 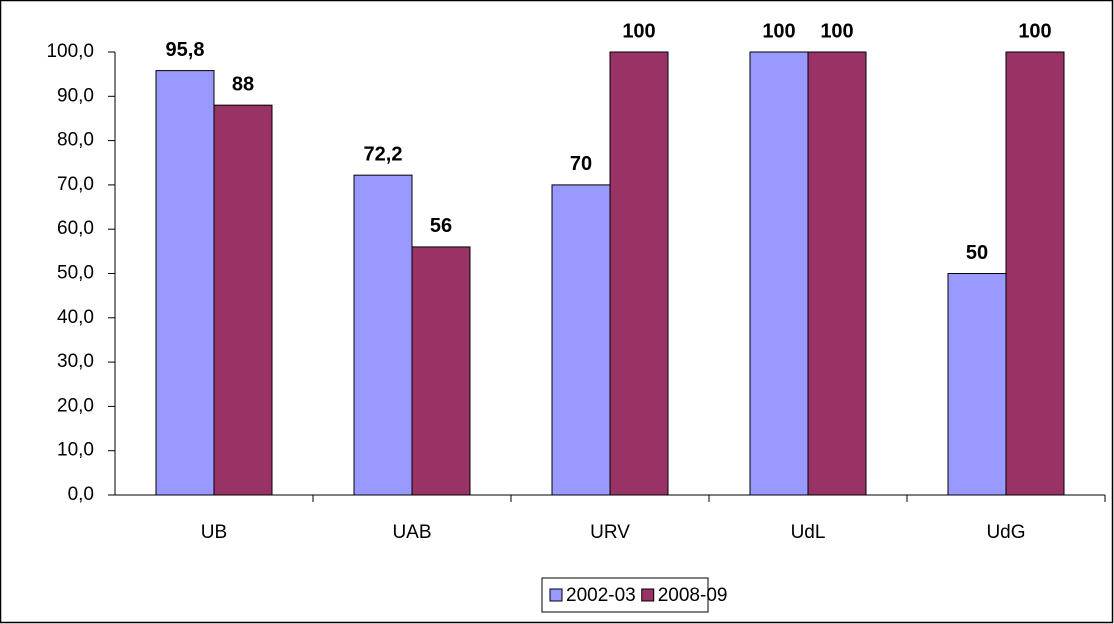 I want to click on y-tick-label: 40,0, so click(x=75, y=317).